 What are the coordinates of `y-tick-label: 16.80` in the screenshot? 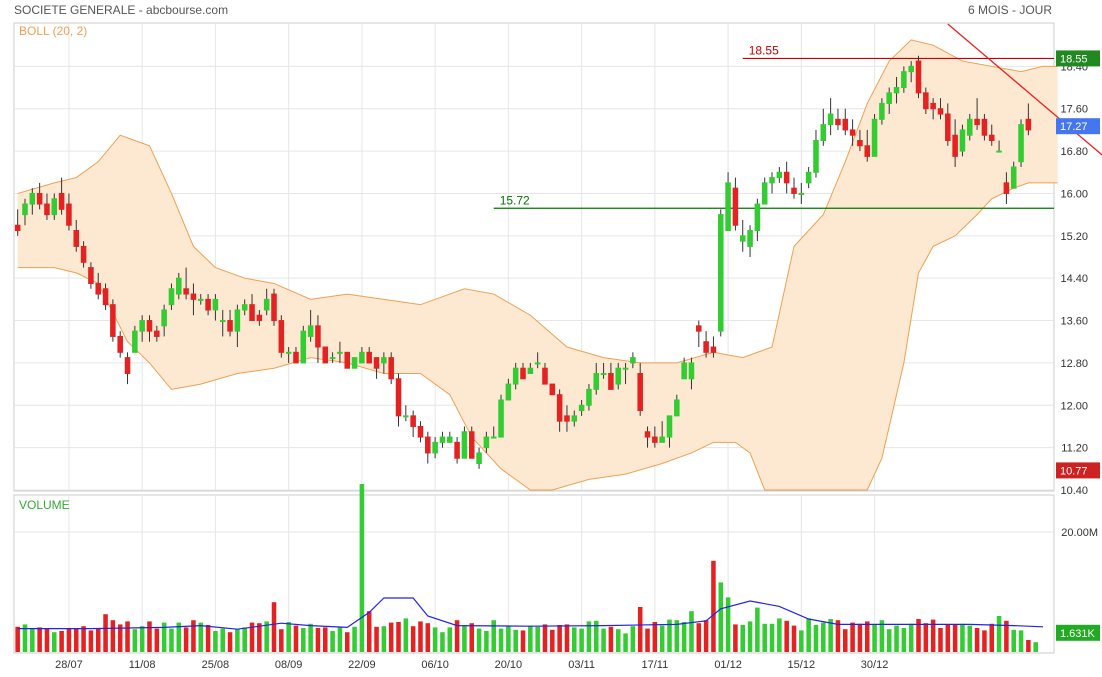 It's located at (1074, 152).